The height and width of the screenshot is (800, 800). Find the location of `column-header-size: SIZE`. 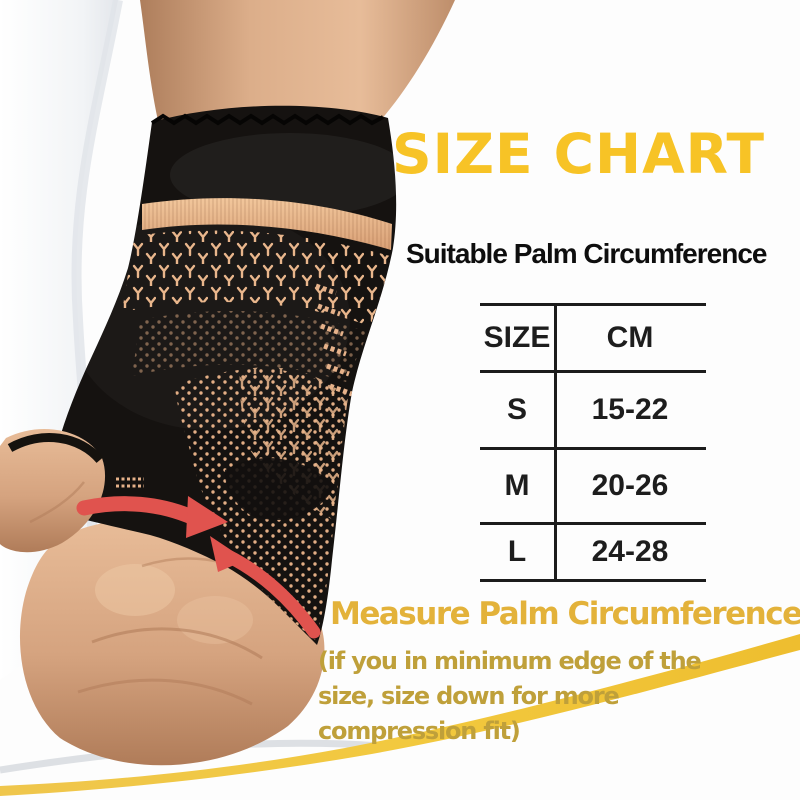

column-header-size: SIZE is located at coordinates (518, 338).